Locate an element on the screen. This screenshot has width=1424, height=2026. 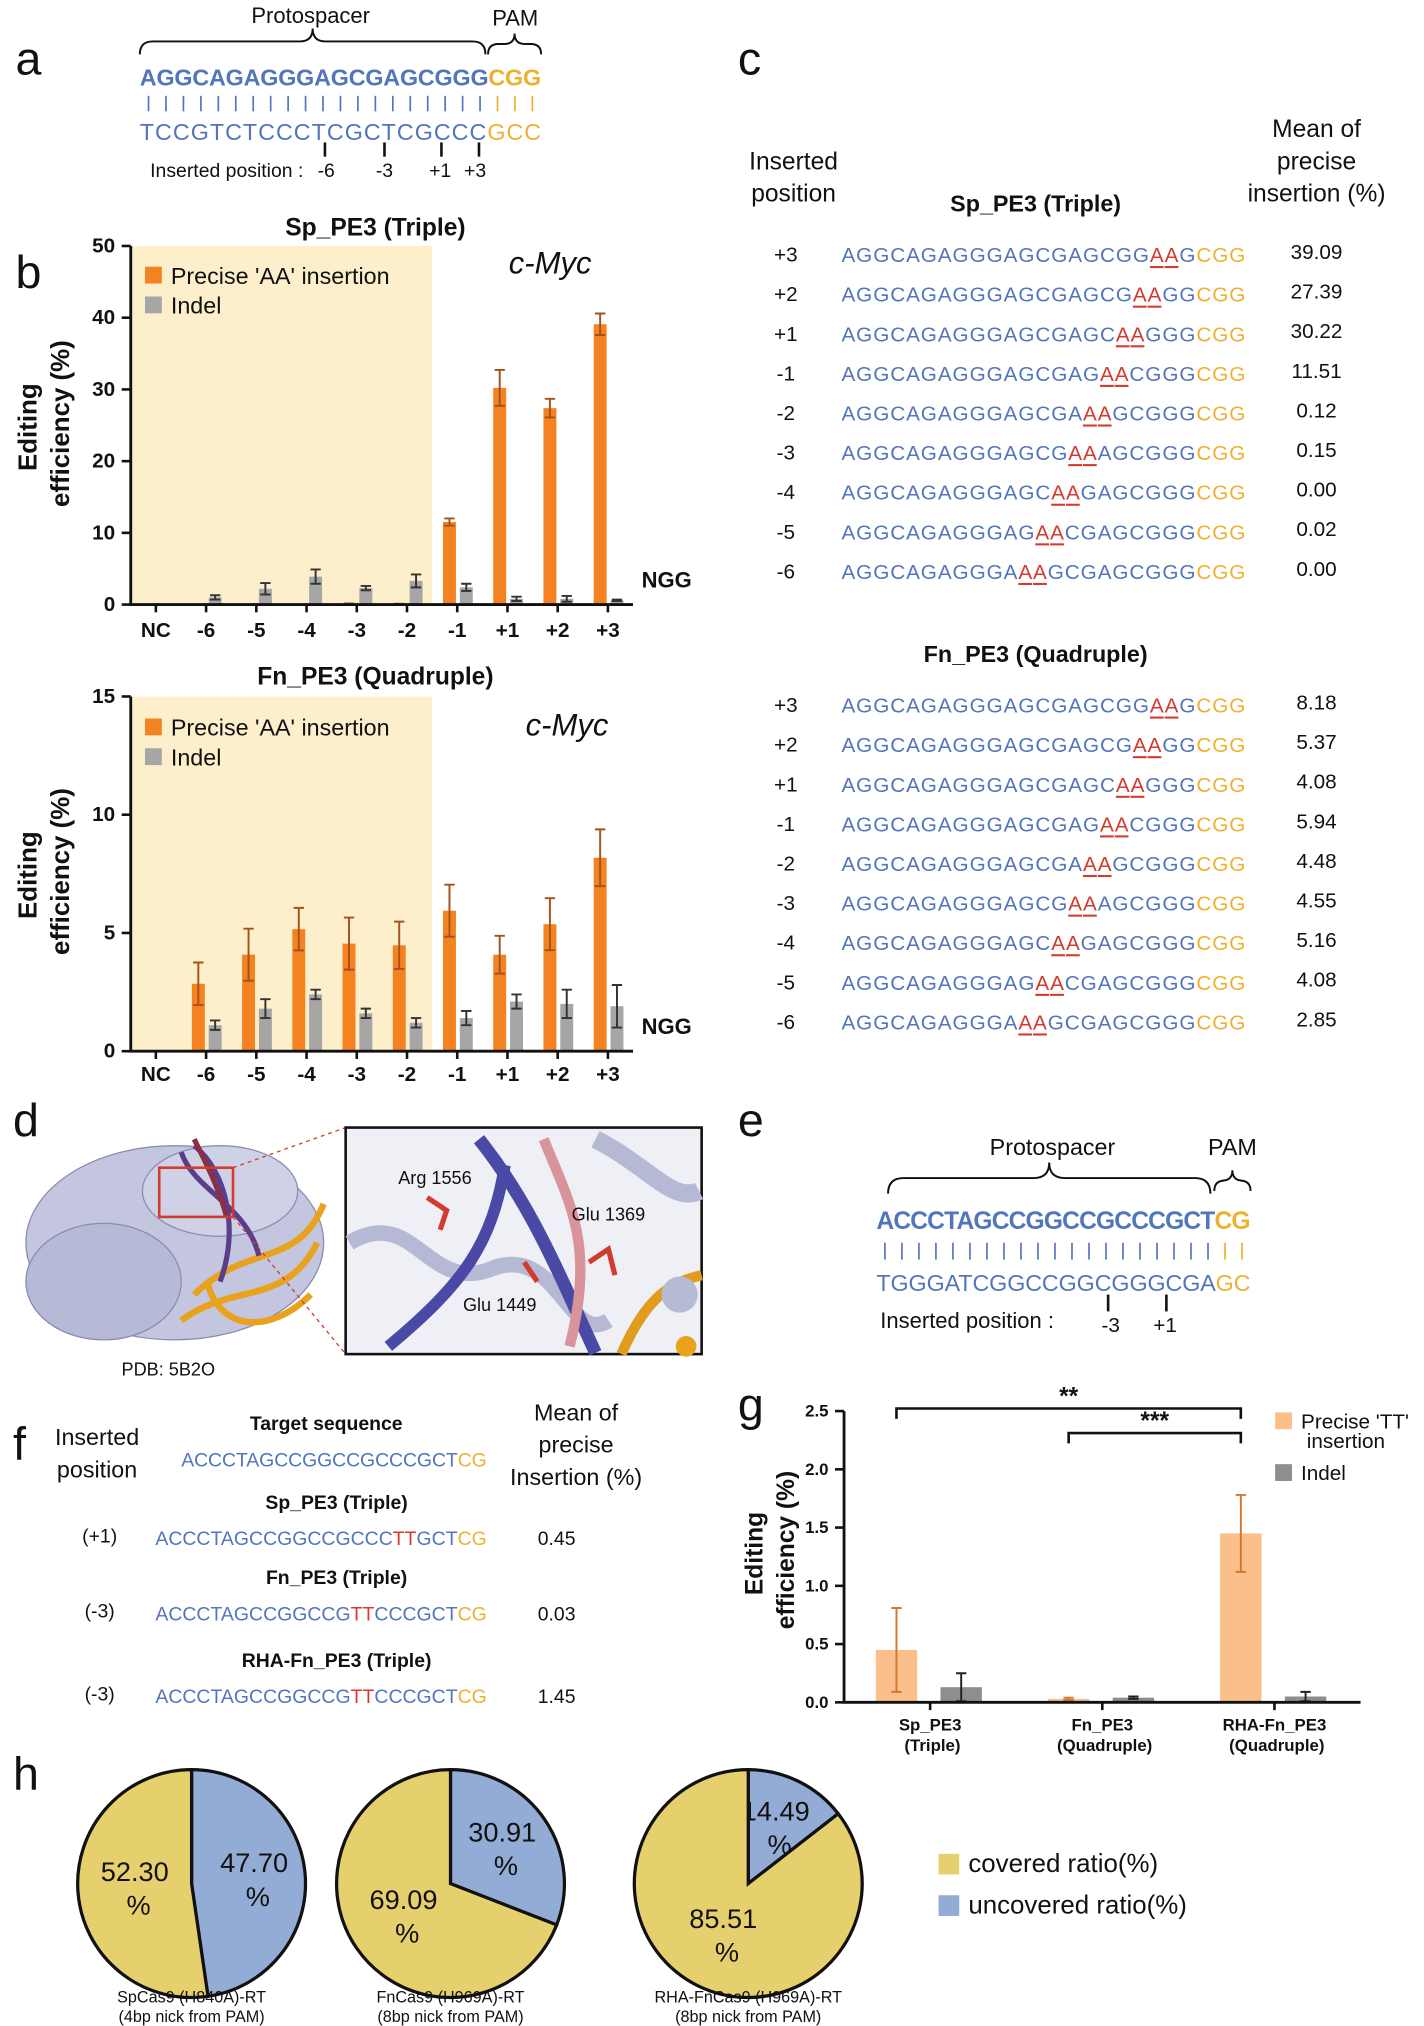
text-line: efficiency (%) is located at coordinates (61, 875).